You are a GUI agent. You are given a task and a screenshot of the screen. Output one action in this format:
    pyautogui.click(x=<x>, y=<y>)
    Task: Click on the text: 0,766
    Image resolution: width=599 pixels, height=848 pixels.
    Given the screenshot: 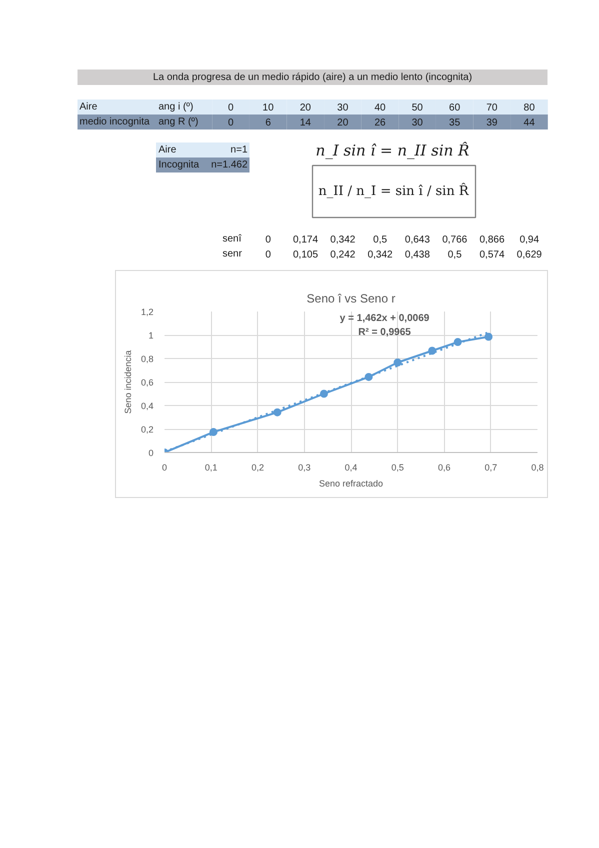 What is the action you would take?
    pyautogui.click(x=455, y=240)
    